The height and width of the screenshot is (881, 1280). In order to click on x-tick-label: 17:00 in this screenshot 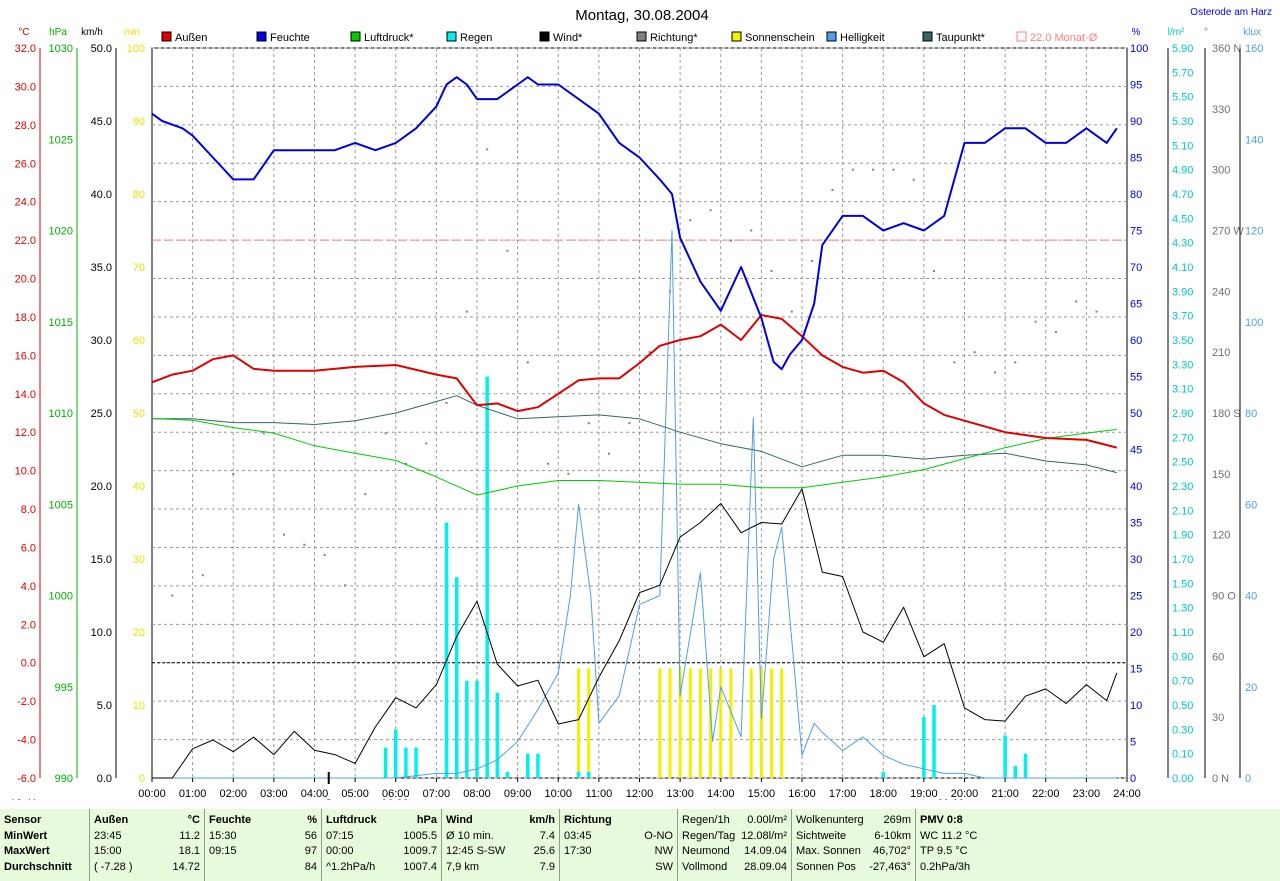, I will do `click(843, 794)`.